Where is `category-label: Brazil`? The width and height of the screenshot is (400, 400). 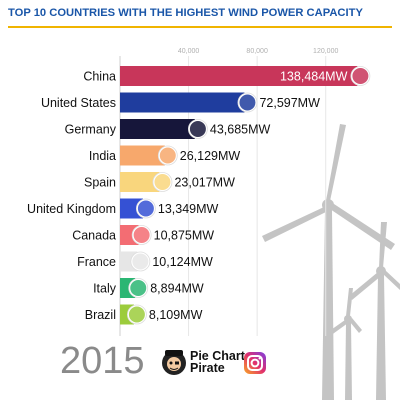
category-label: Brazil is located at coordinates (100, 315).